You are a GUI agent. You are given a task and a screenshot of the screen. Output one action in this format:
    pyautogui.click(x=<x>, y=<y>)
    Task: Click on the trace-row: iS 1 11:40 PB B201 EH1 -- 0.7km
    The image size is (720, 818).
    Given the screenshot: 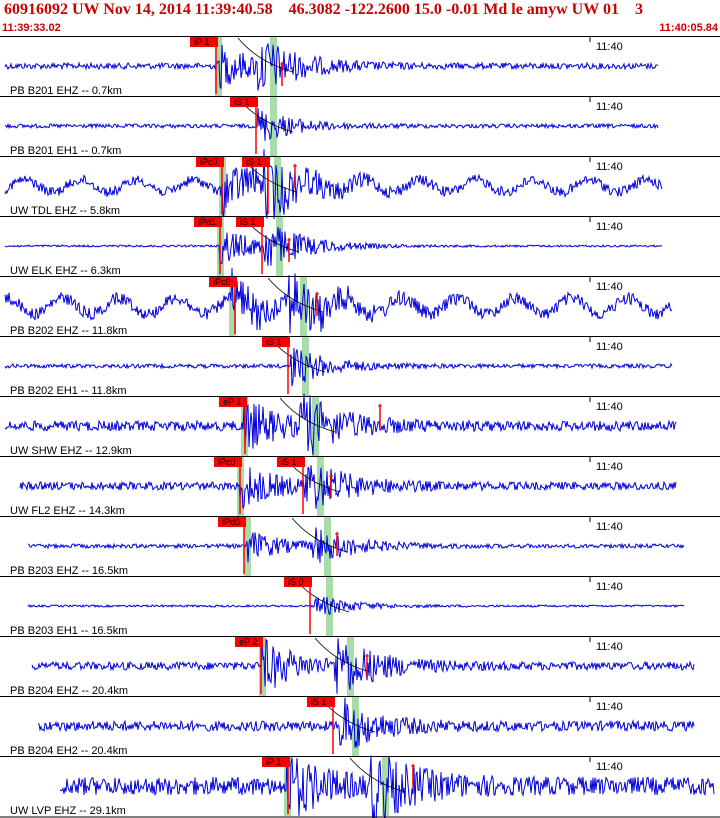 What is the action you would take?
    pyautogui.click(x=360, y=126)
    